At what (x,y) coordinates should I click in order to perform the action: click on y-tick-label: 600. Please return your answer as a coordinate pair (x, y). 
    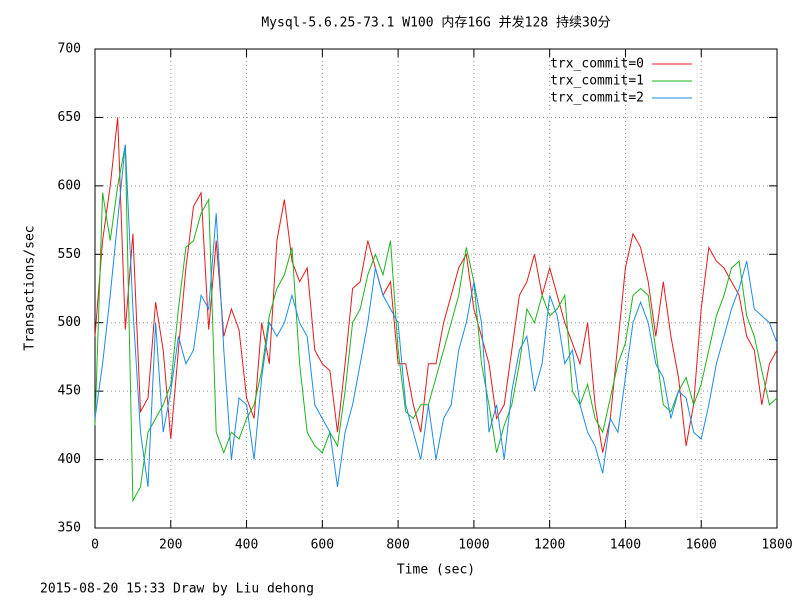
    Looking at the image, I should click on (69, 185).